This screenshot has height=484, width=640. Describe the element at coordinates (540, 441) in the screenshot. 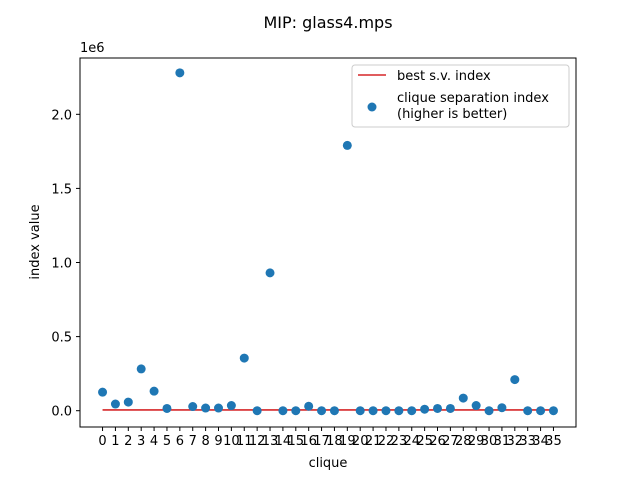

I see `x-tick-label: 34` at that location.